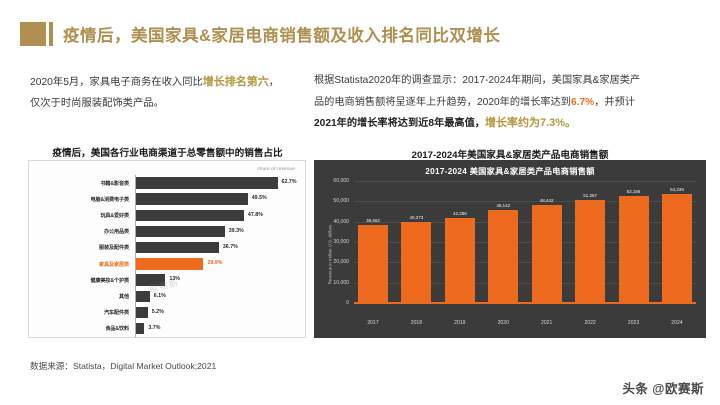 The width and height of the screenshot is (720, 405). Describe the element at coordinates (109, 280) in the screenshot. I see `left-chart-category-label: 健康美妆&个护类` at that location.